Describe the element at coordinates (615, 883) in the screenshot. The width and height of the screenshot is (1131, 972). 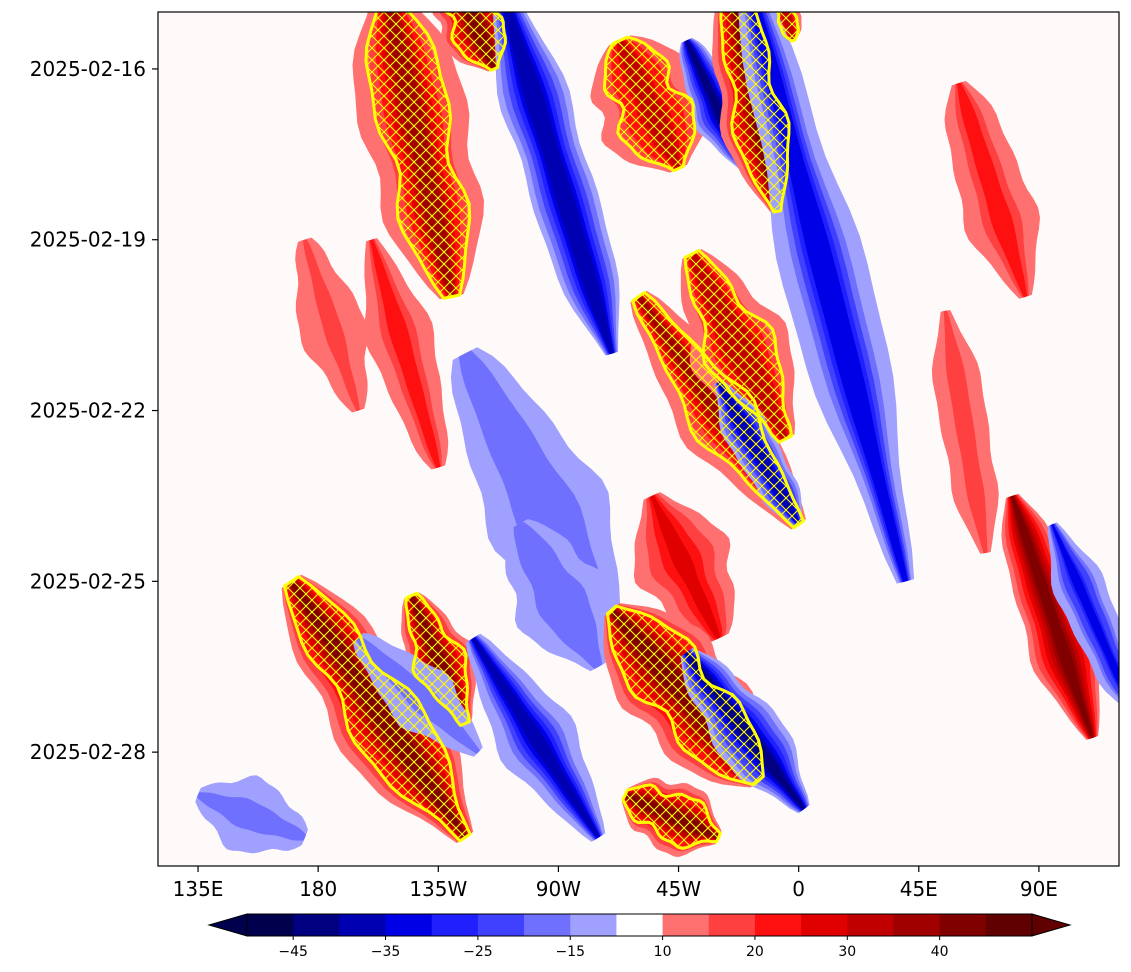
I see `x-axis: 135E 180 135W 90W 45W 0 45E 90E` at that location.